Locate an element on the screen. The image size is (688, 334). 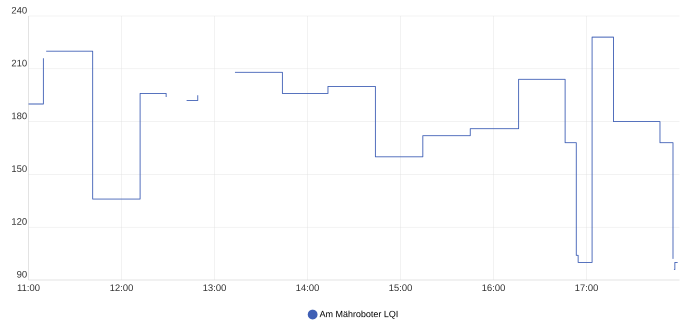
x-tick-label: 15:00 is located at coordinates (400, 288).